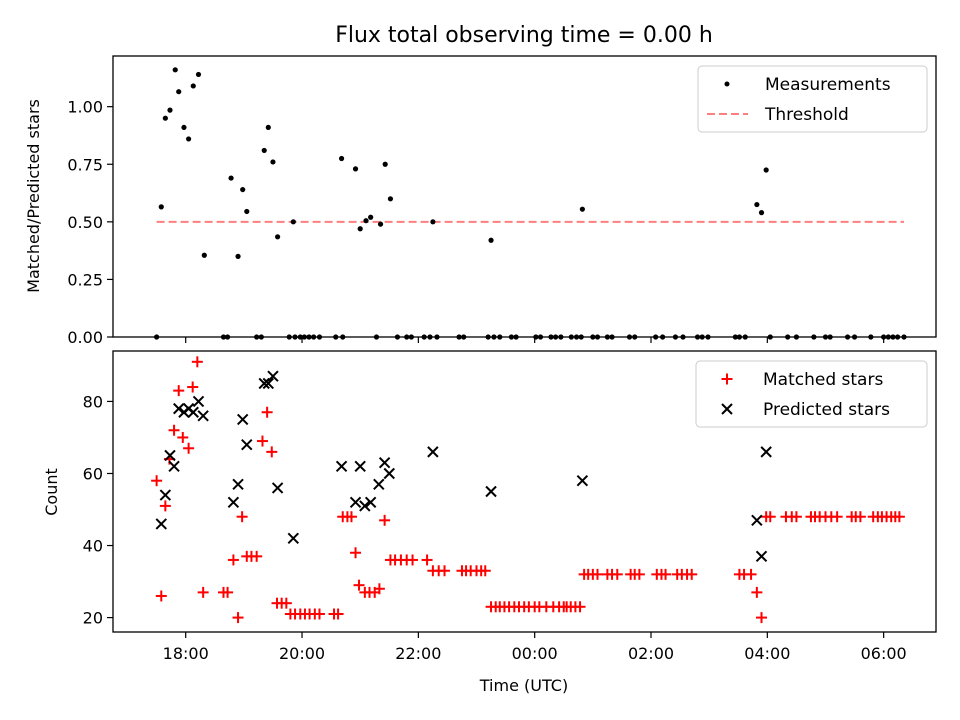 This screenshot has height=720, width=960. Describe the element at coordinates (93, 546) in the screenshot. I see `bottom-y-tick-label: 40` at that location.